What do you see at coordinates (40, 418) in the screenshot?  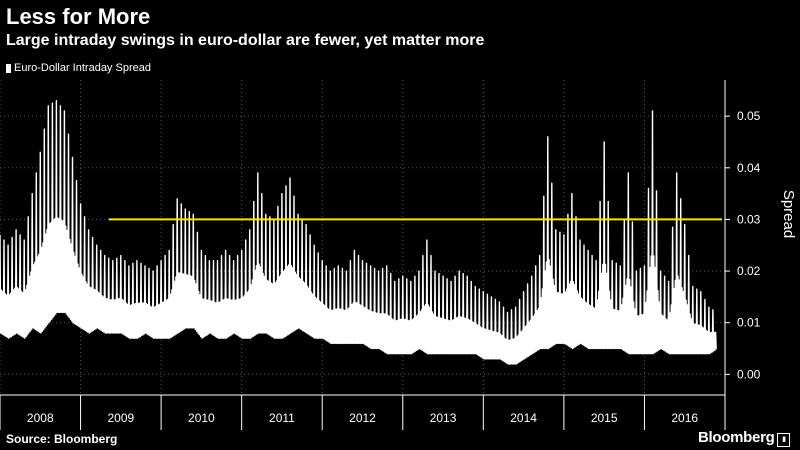 I see `x-tick-label: 2008` at bounding box center [40, 418].